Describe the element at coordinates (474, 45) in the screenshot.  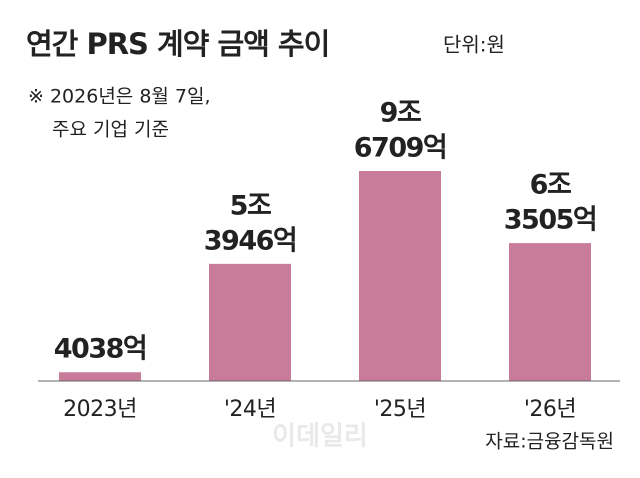
I see `unit-label: 단위:원` at that location.